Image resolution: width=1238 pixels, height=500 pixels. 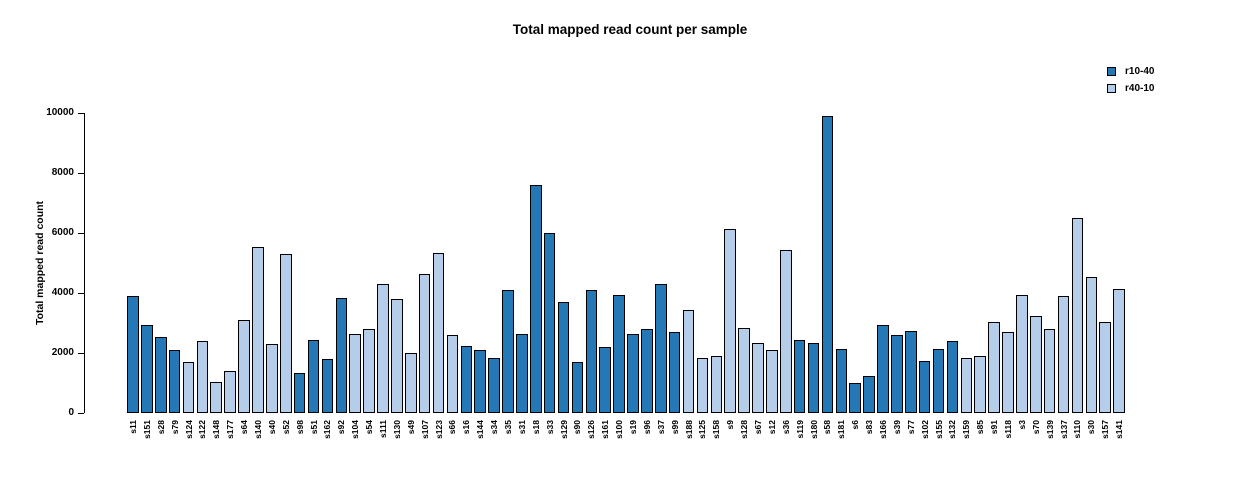 What do you see at coordinates (438, 429) in the screenshot?
I see `x-label-s123: s123` at bounding box center [438, 429].